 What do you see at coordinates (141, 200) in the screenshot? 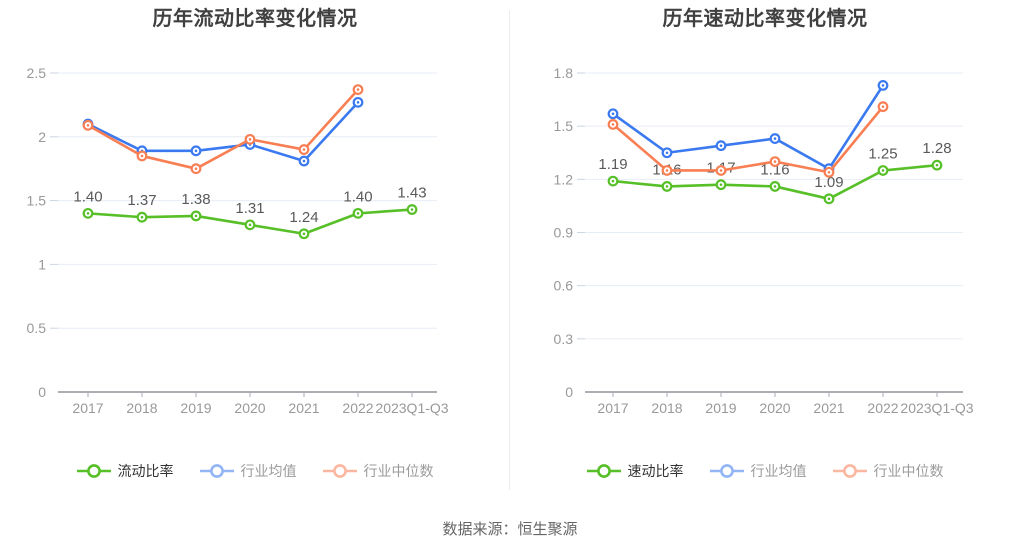
I see `svg-text: 1.37` at bounding box center [141, 200].